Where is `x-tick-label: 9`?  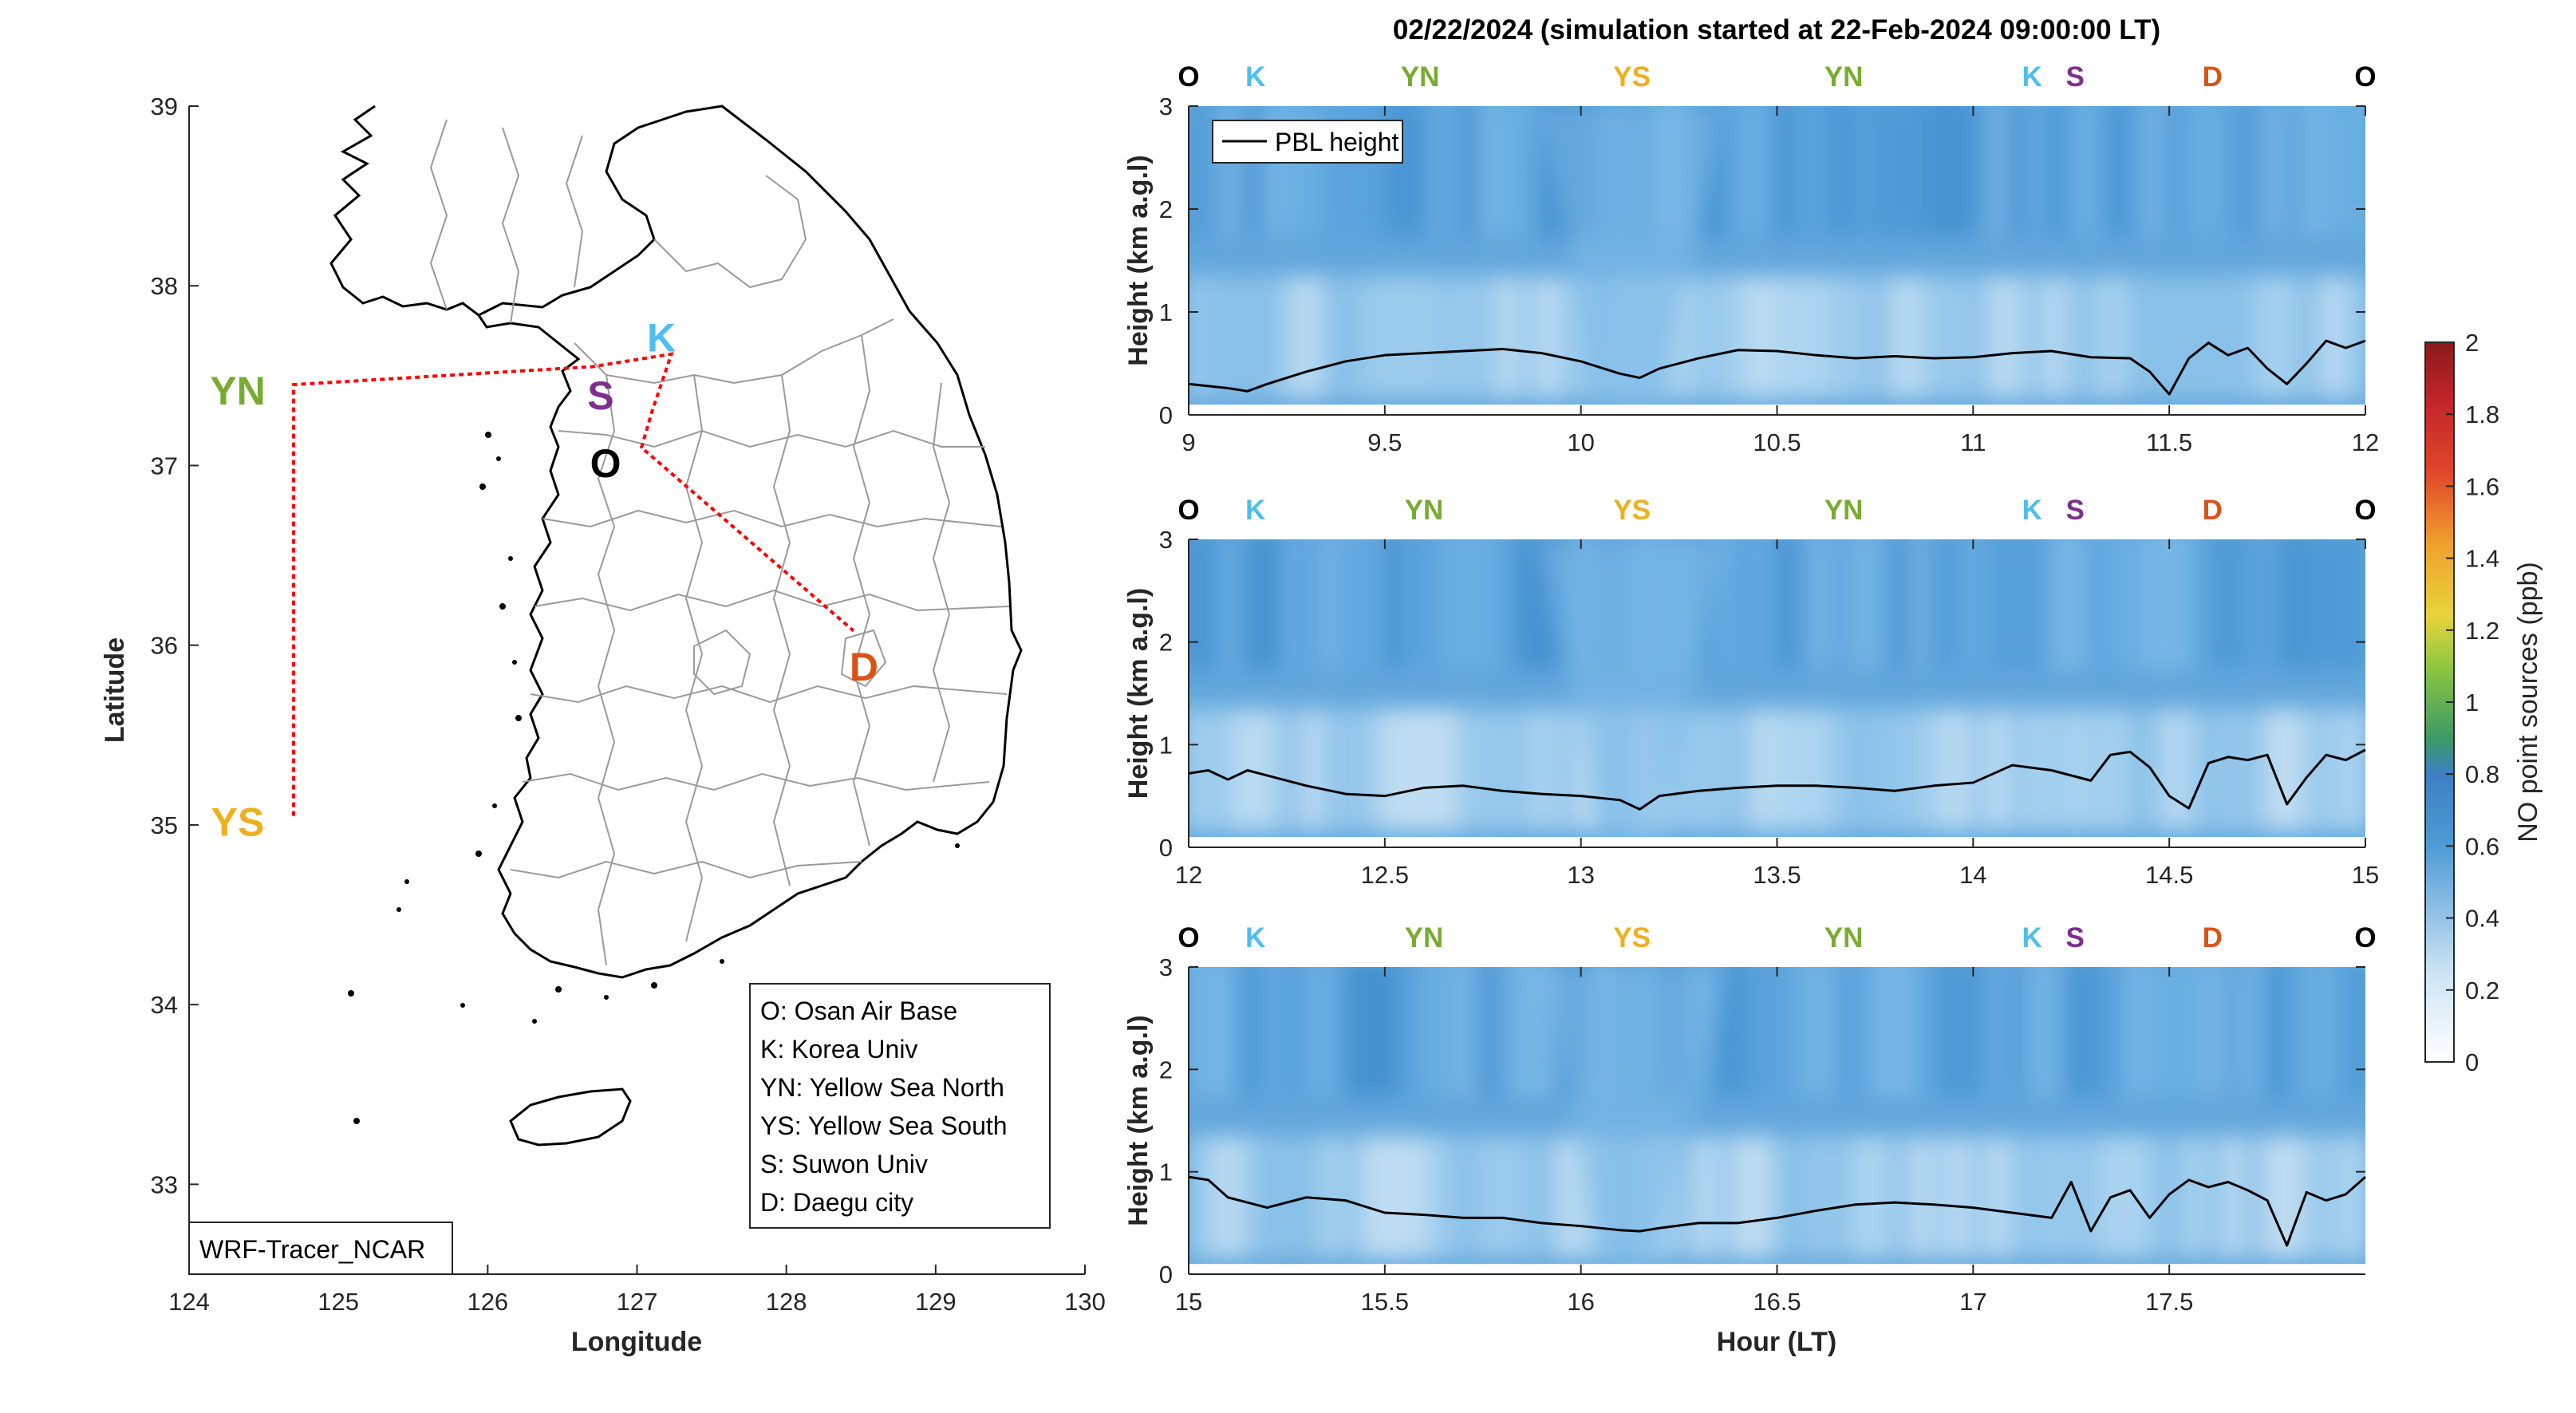
x-tick-label: 9 is located at coordinates (1188, 442).